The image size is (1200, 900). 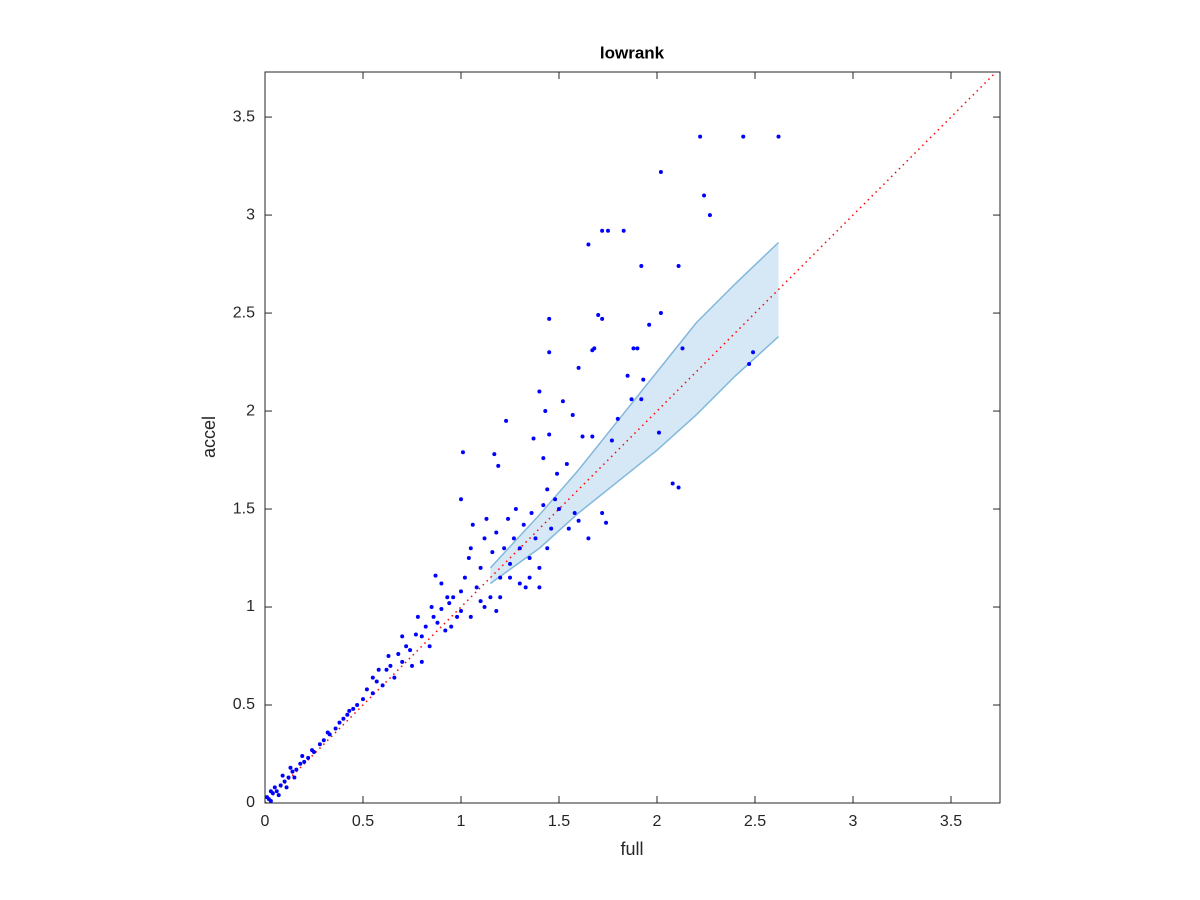 What do you see at coordinates (244, 508) in the screenshot?
I see `y-tick-label: 1.5` at bounding box center [244, 508].